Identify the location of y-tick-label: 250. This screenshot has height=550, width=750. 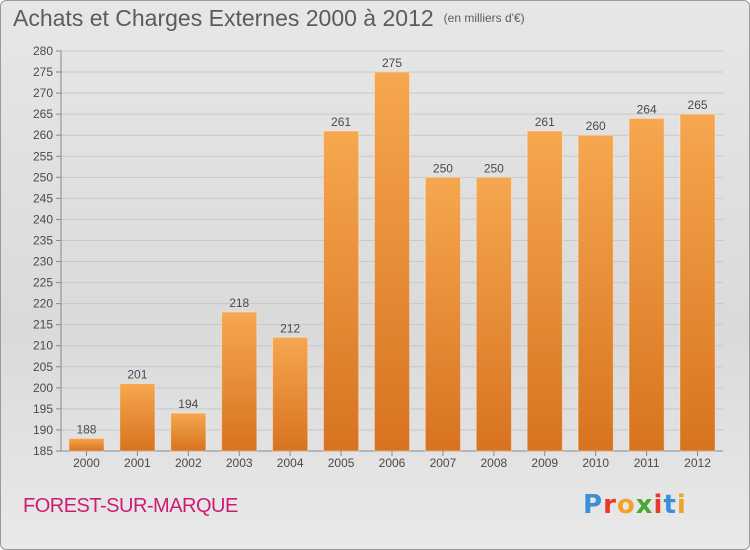
(43, 177).